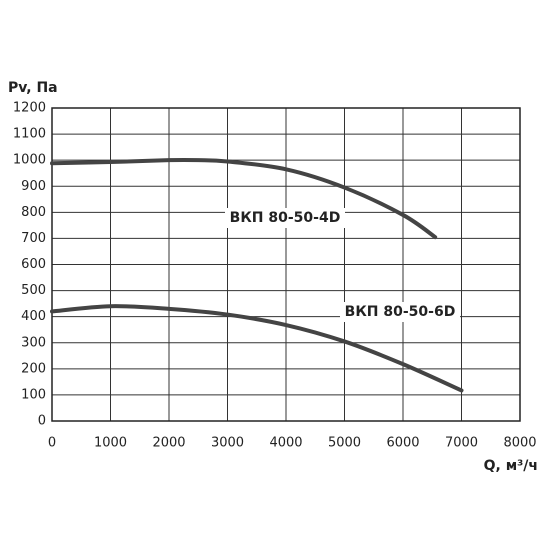  What do you see at coordinates (285, 443) in the screenshot?
I see `x-tick-label: 4000` at bounding box center [285, 443].